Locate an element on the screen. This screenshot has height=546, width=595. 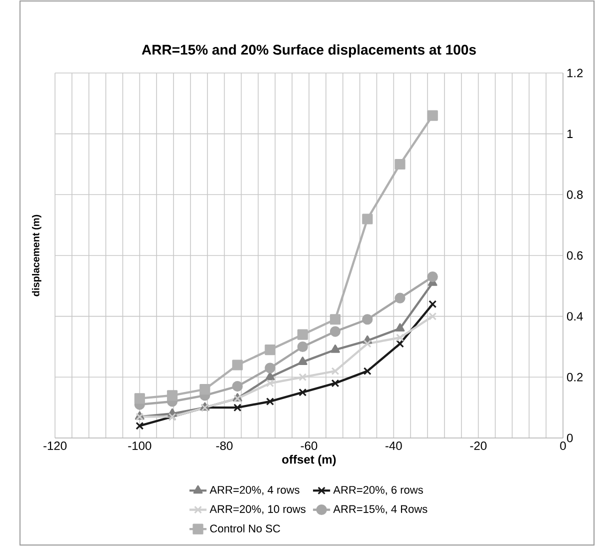
x-axis-title: offset (m) is located at coordinates (309, 460).